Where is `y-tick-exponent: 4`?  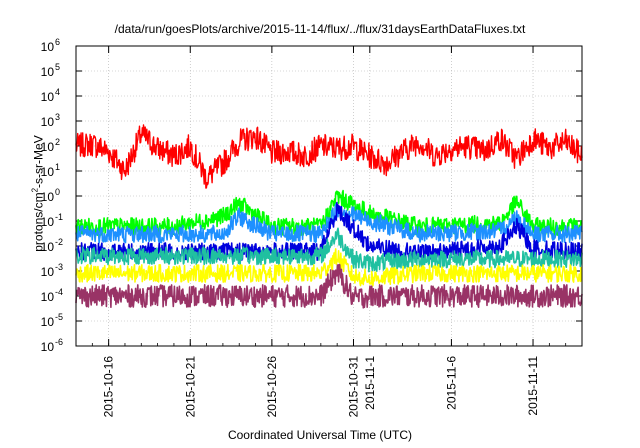 y-tick-exponent: 4 is located at coordinates (57, 92).